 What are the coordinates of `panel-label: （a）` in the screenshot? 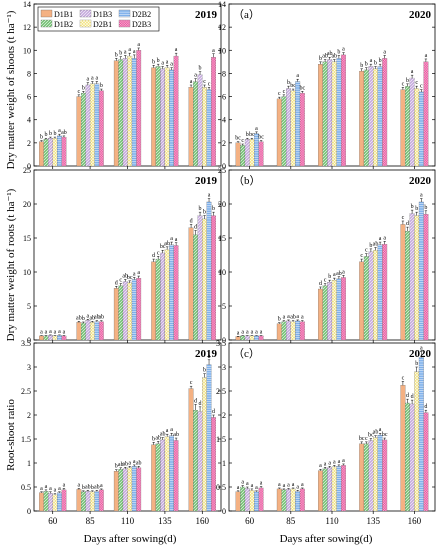 It's located at (246, 14).